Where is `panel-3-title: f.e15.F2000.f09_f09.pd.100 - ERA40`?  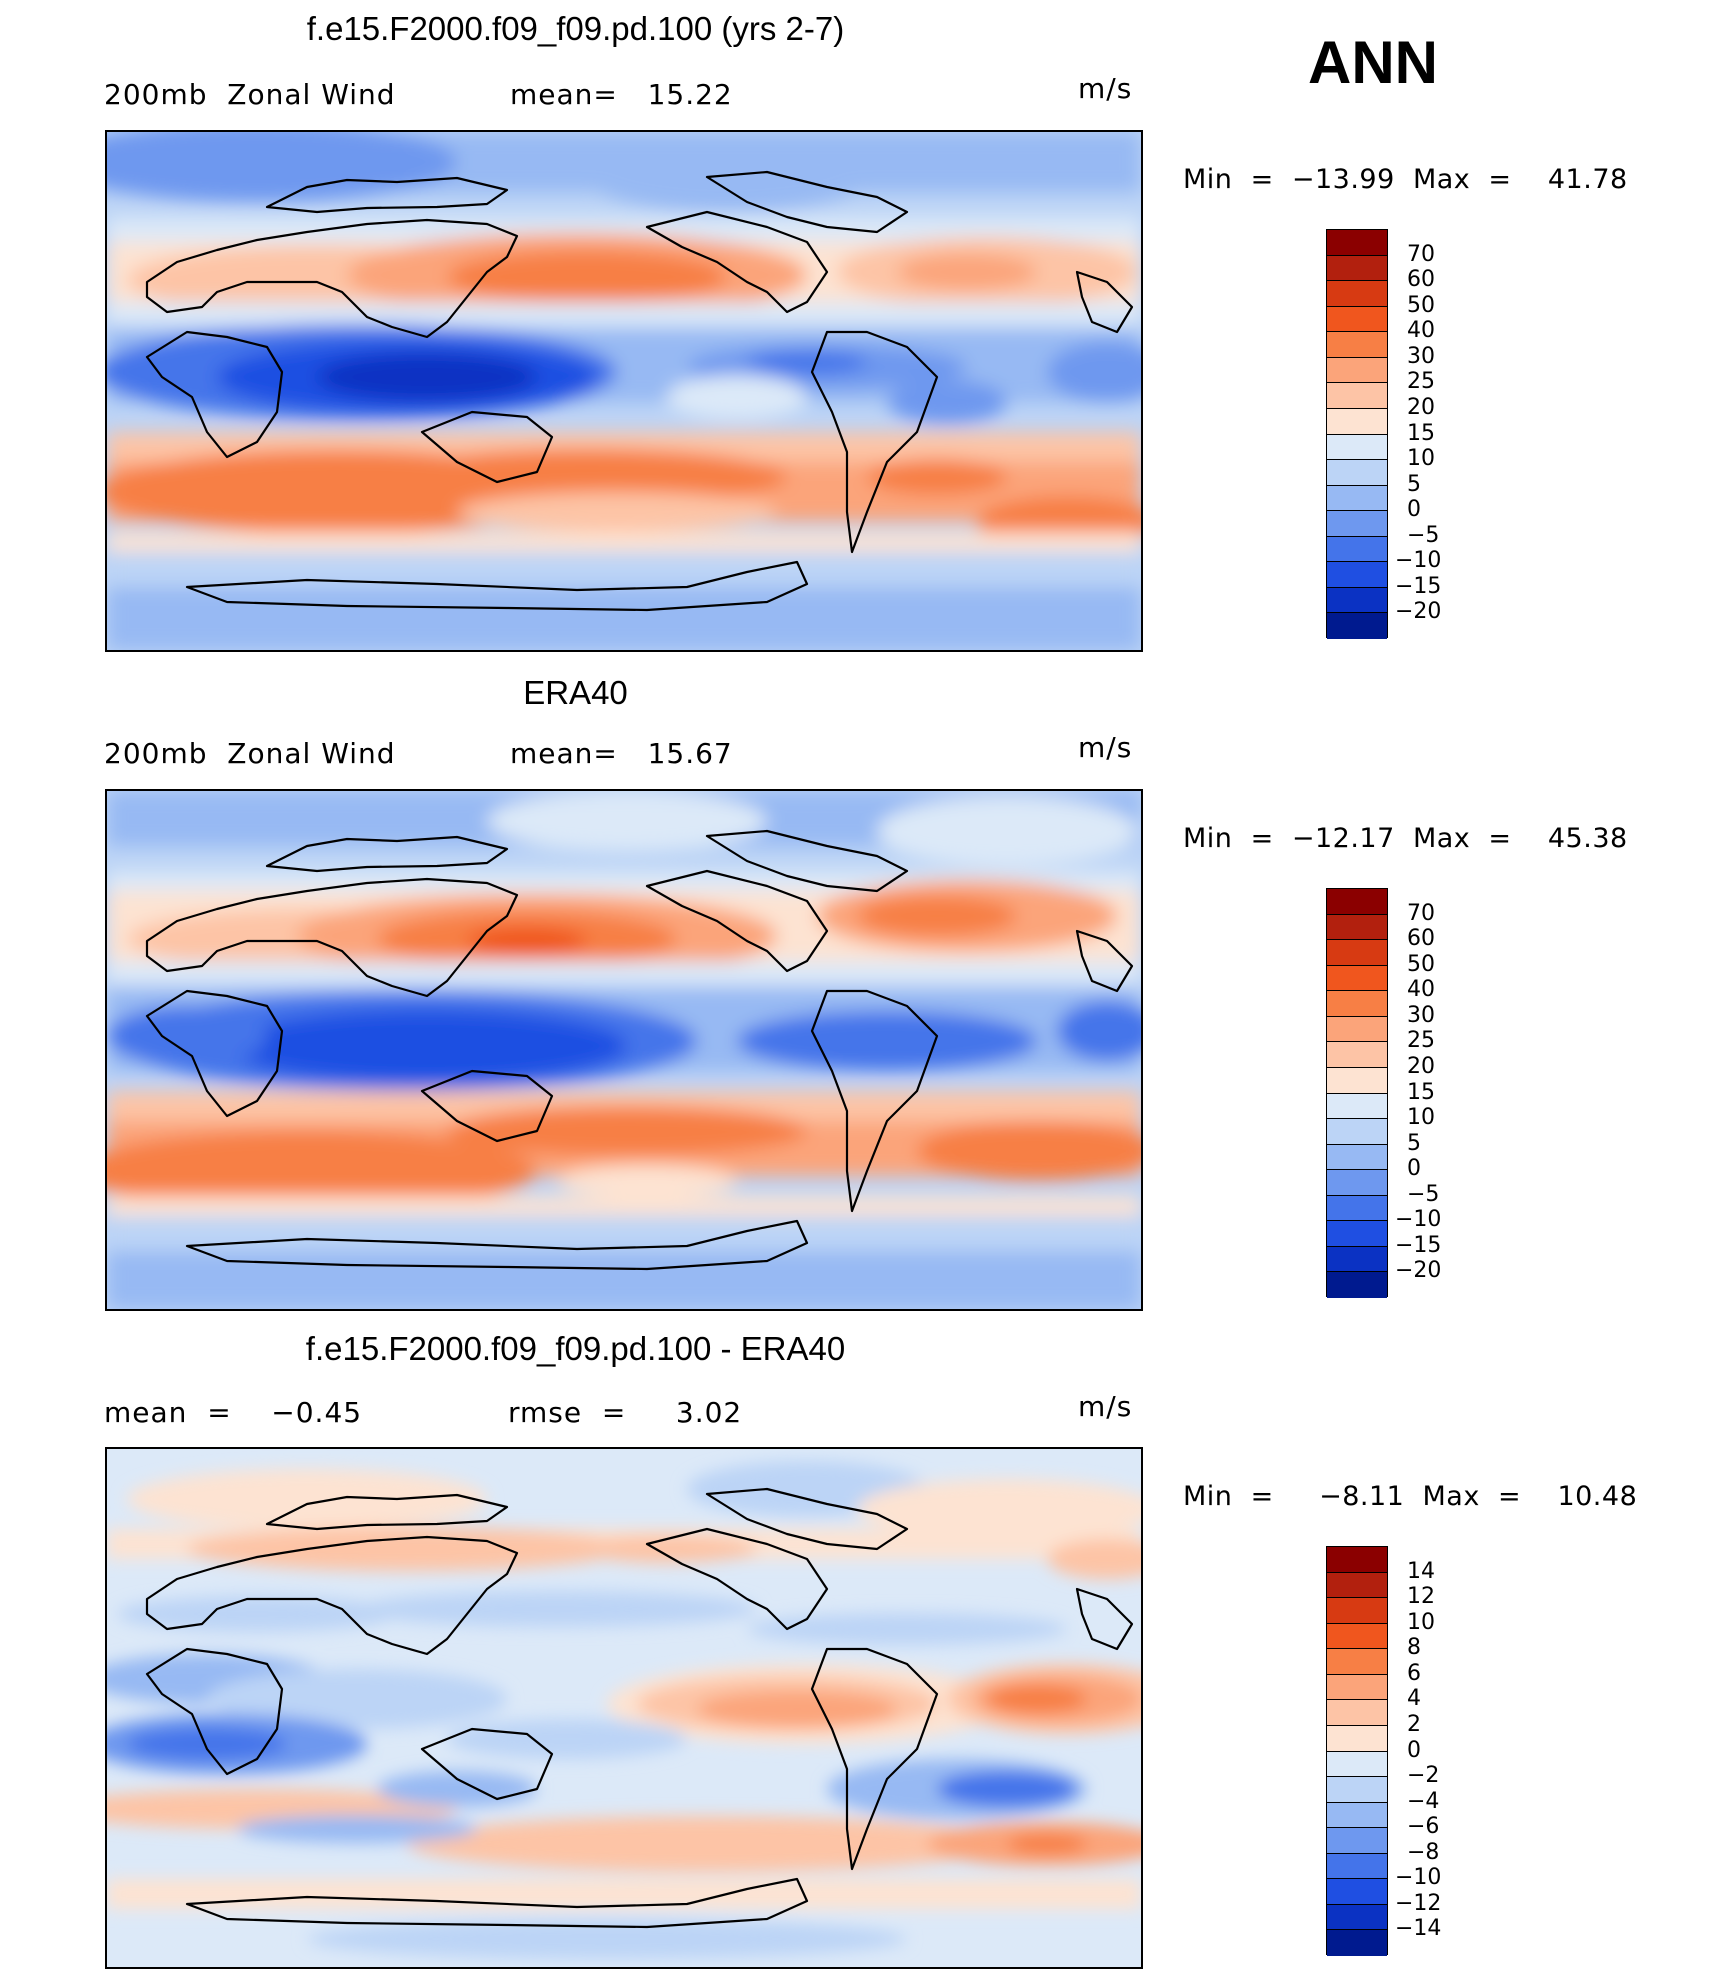 panel-3-title: f.e15.F2000.f09_f09.pd.100 - ERA40 is located at coordinates (575, 1348).